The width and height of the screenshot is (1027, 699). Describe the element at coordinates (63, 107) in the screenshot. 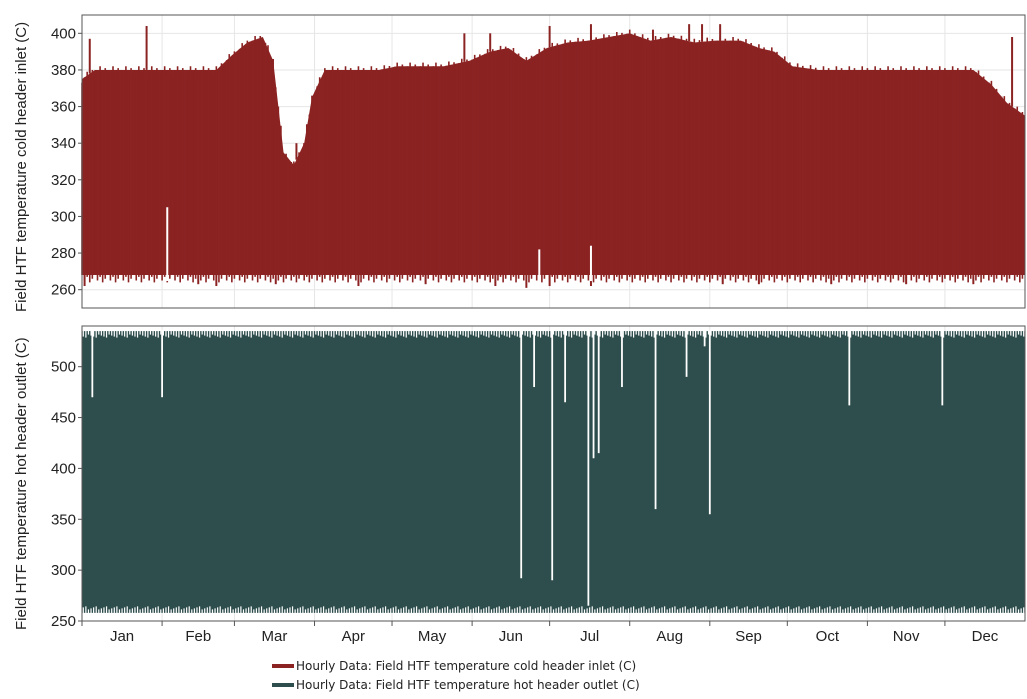

I see `y-tick-label-top: 360` at that location.